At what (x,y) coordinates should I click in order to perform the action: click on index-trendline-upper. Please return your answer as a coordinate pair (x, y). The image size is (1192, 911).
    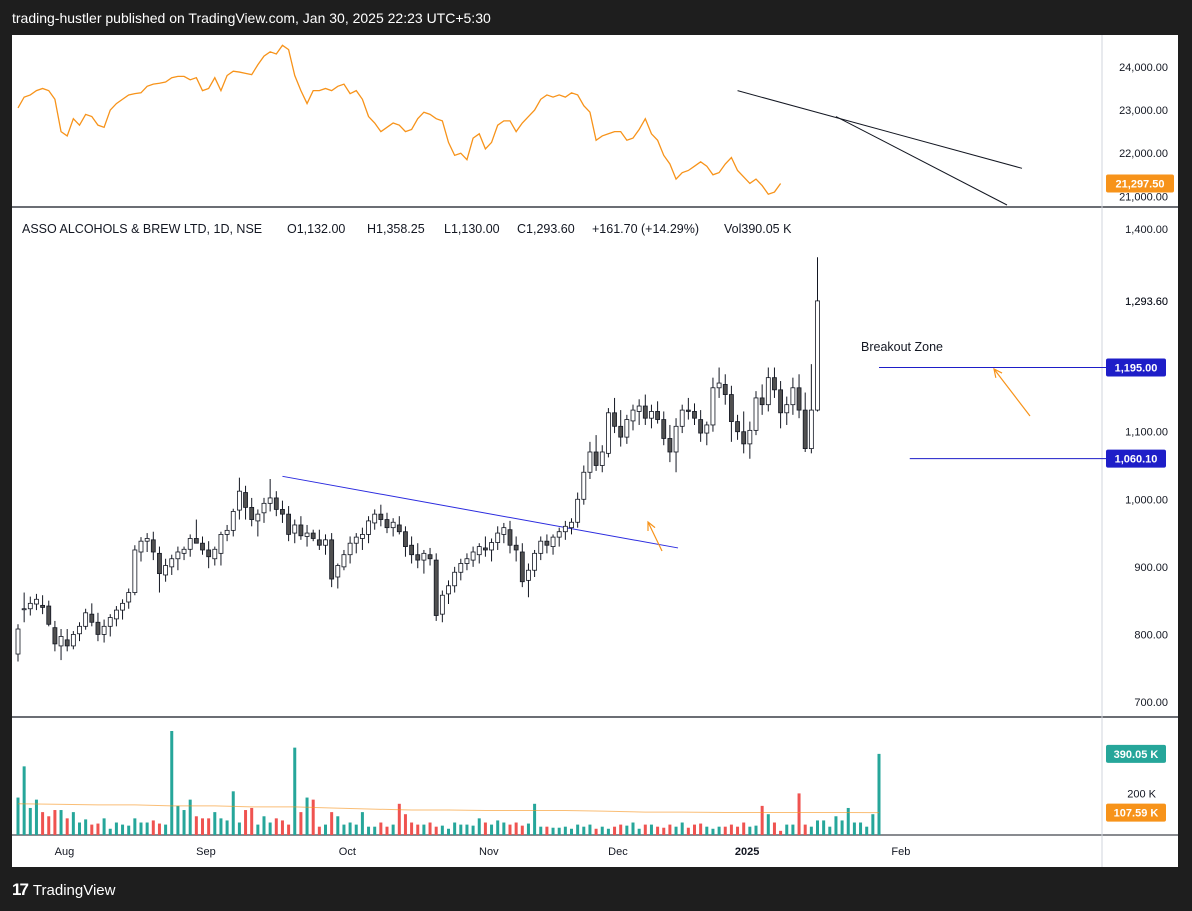
    Looking at the image, I should click on (880, 129).